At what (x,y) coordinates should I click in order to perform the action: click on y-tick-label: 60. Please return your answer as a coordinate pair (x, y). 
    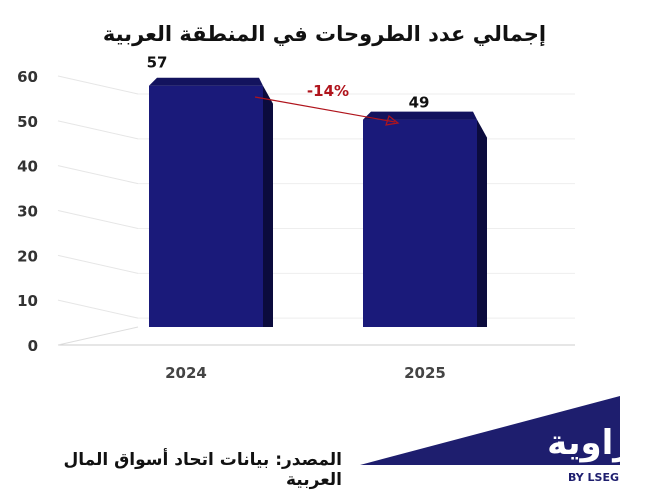
    Looking at the image, I should click on (27, 77).